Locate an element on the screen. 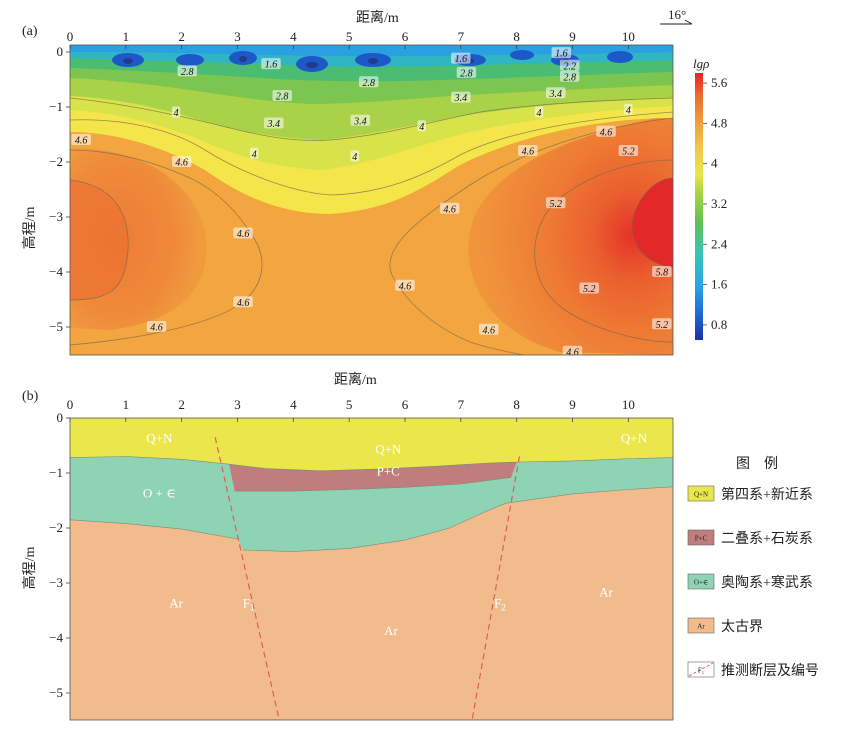 Image resolution: width=849 pixels, height=734 pixels. colorbar-tick-label: 4.8 is located at coordinates (719, 122).